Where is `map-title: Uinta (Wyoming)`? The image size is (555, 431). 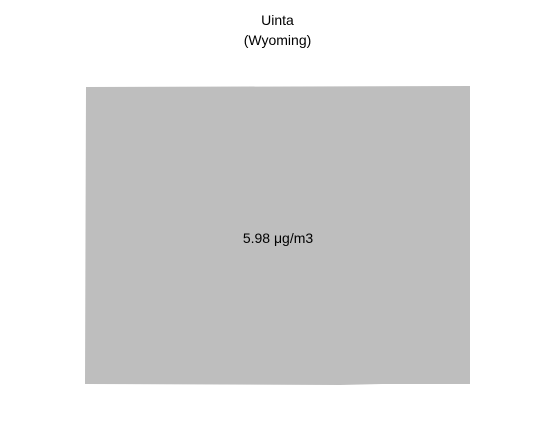
map-title: Uinta (Wyoming) is located at coordinates (277, 30).